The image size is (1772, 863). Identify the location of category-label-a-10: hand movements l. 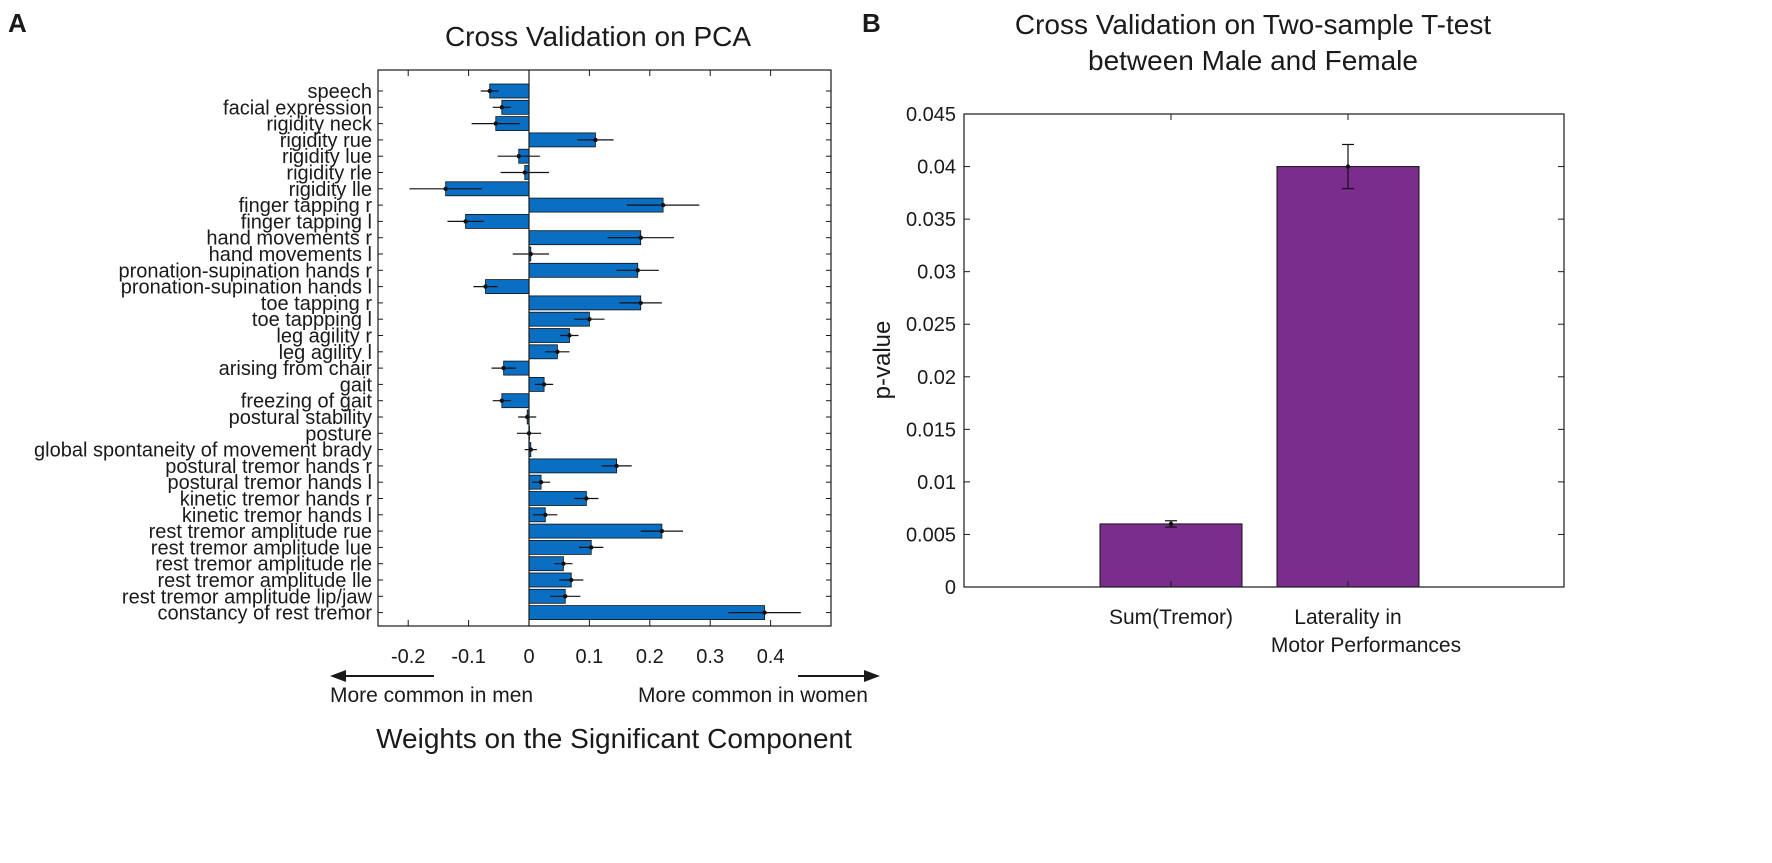
(290, 255).